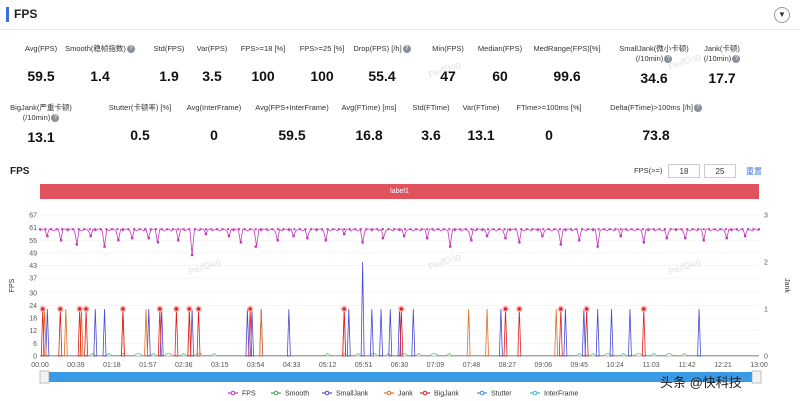 The width and height of the screenshot is (800, 401). Describe the element at coordinates (41, 107) in the screenshot. I see `metric-label: BigJank(严重卡顿)` at that location.